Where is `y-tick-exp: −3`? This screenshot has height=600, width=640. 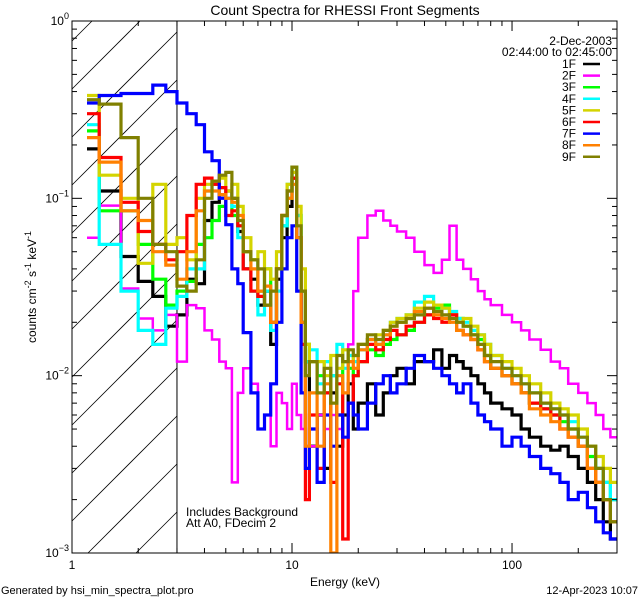
y-tick-exp: −3 is located at coordinates (64, 548).